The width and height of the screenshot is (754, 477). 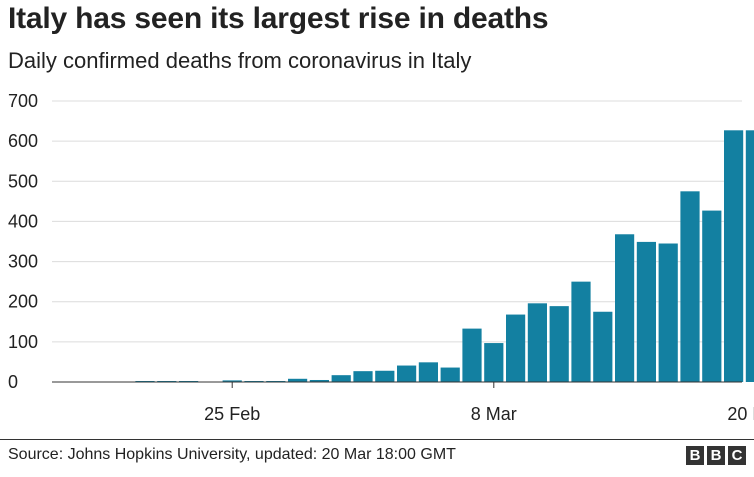 I want to click on y-tick-label: 300, so click(x=23, y=262).